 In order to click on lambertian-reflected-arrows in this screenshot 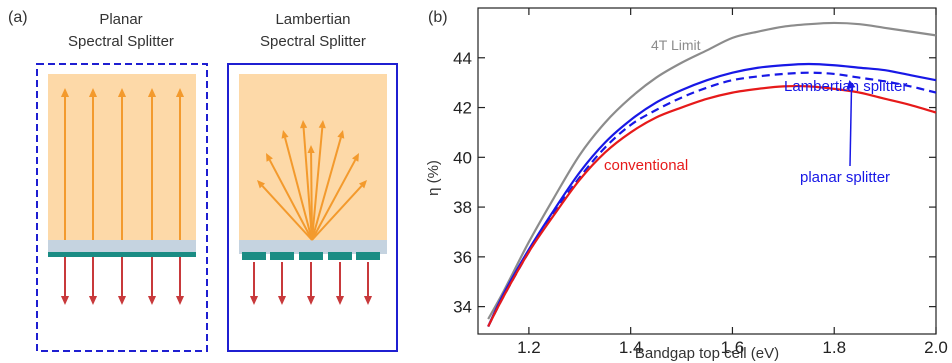, I will do `click(312, 180)`.